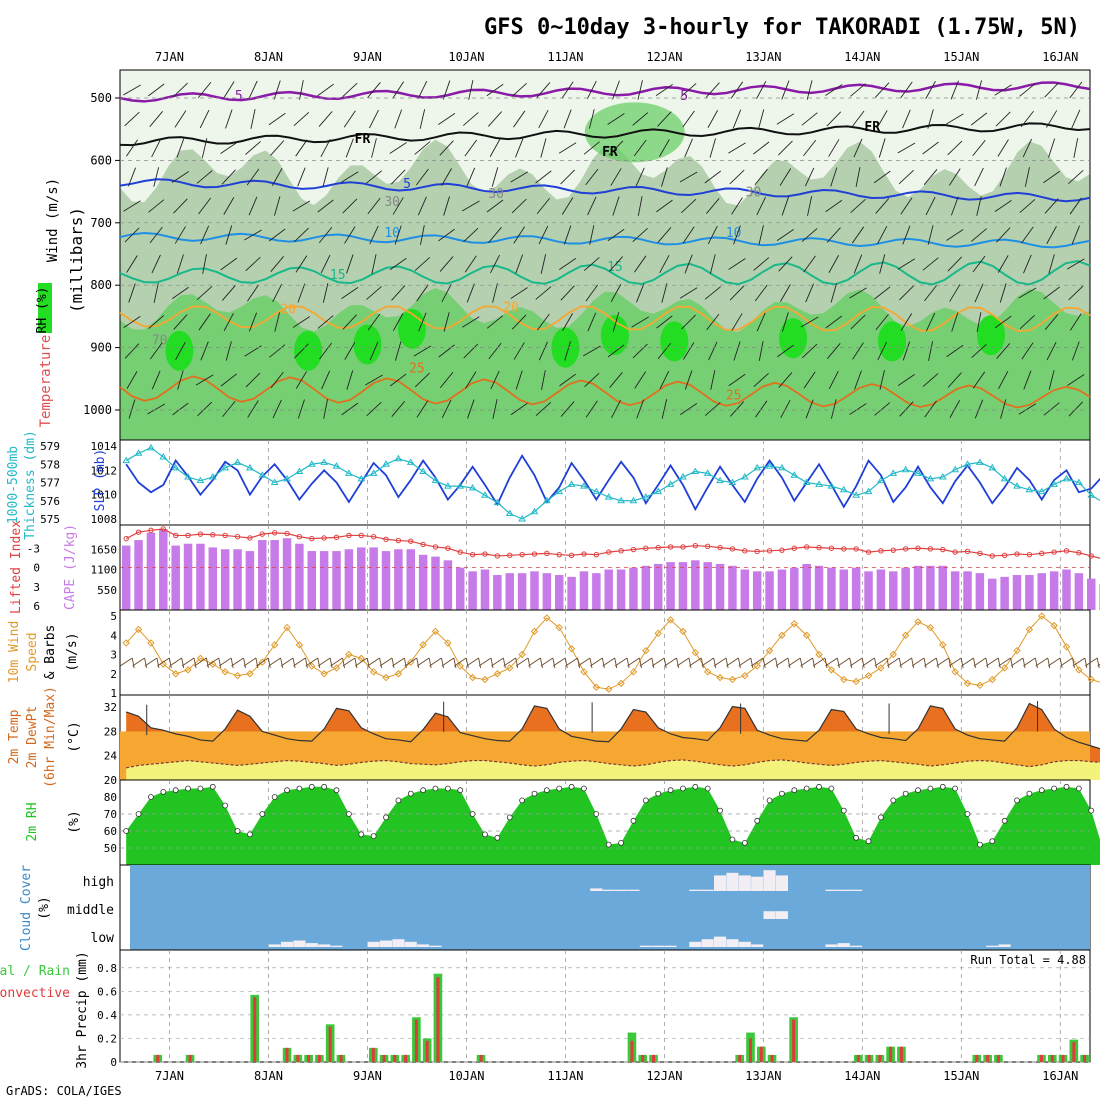  Describe the element at coordinates (101, 160) in the screenshot. I see `y-tick-label: 600` at that location.